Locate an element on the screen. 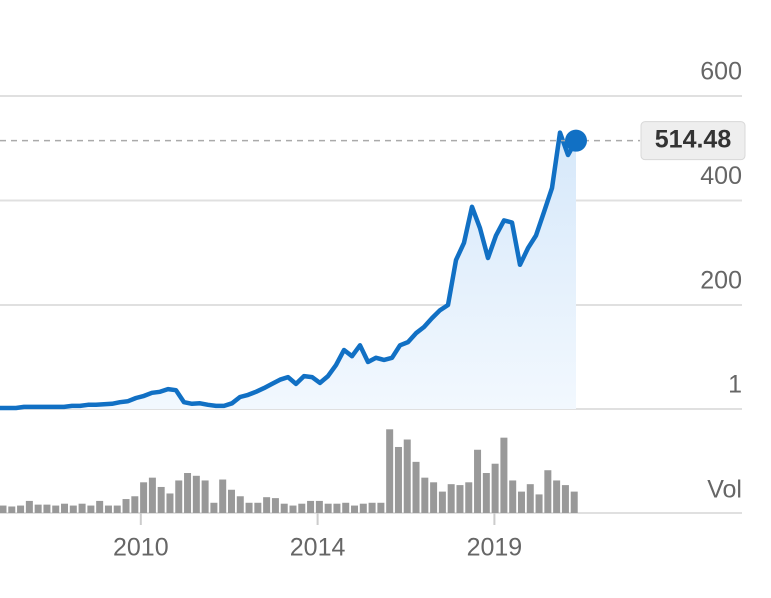  y-tick-label: 200 is located at coordinates (721, 281).